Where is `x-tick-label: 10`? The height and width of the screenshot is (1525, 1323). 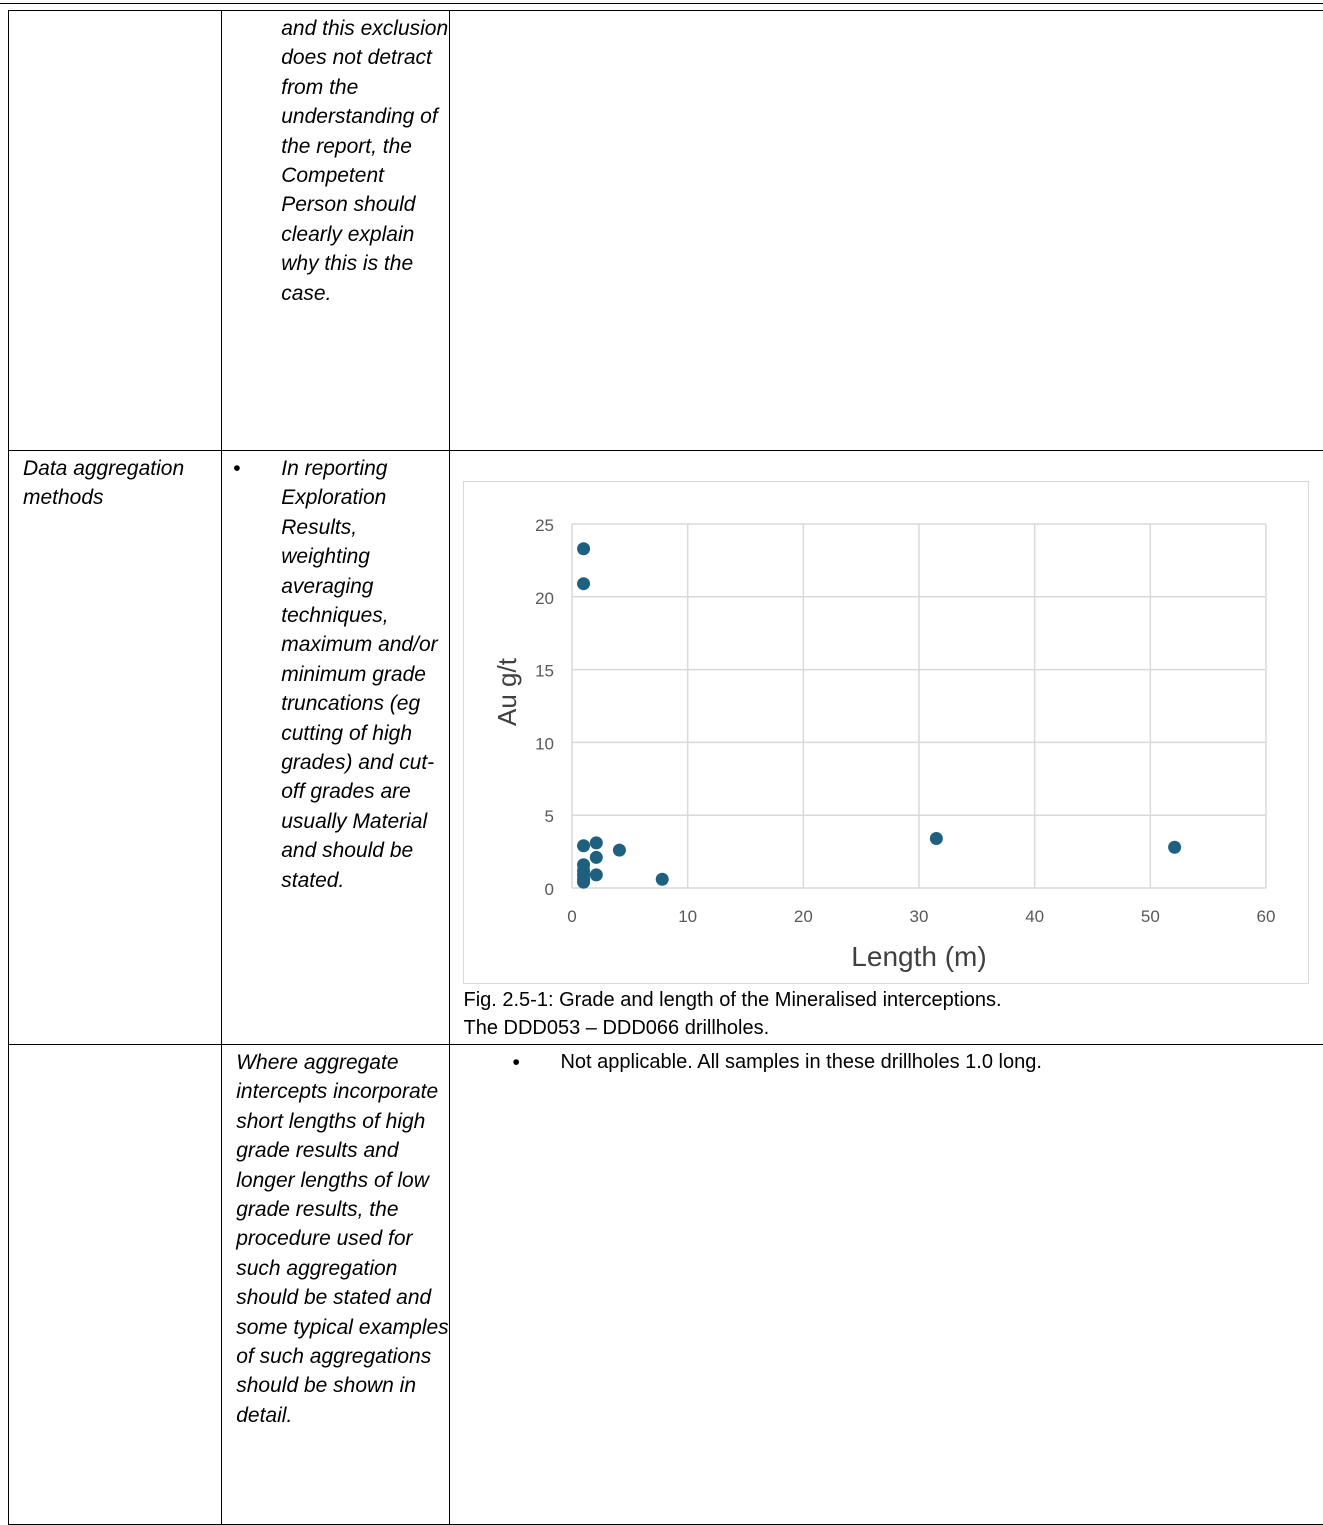 x-tick-label: 10 is located at coordinates (688, 916).